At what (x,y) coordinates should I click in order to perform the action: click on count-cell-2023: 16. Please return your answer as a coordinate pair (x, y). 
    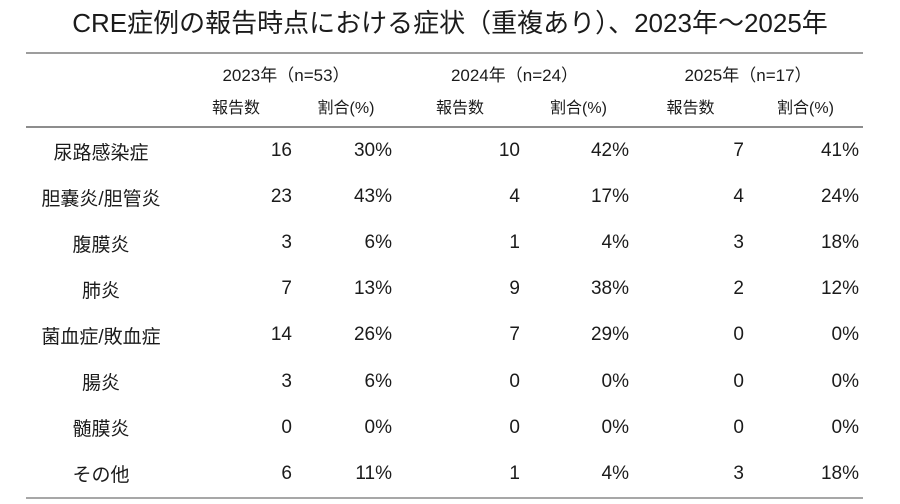
    Looking at the image, I should click on (281, 151).